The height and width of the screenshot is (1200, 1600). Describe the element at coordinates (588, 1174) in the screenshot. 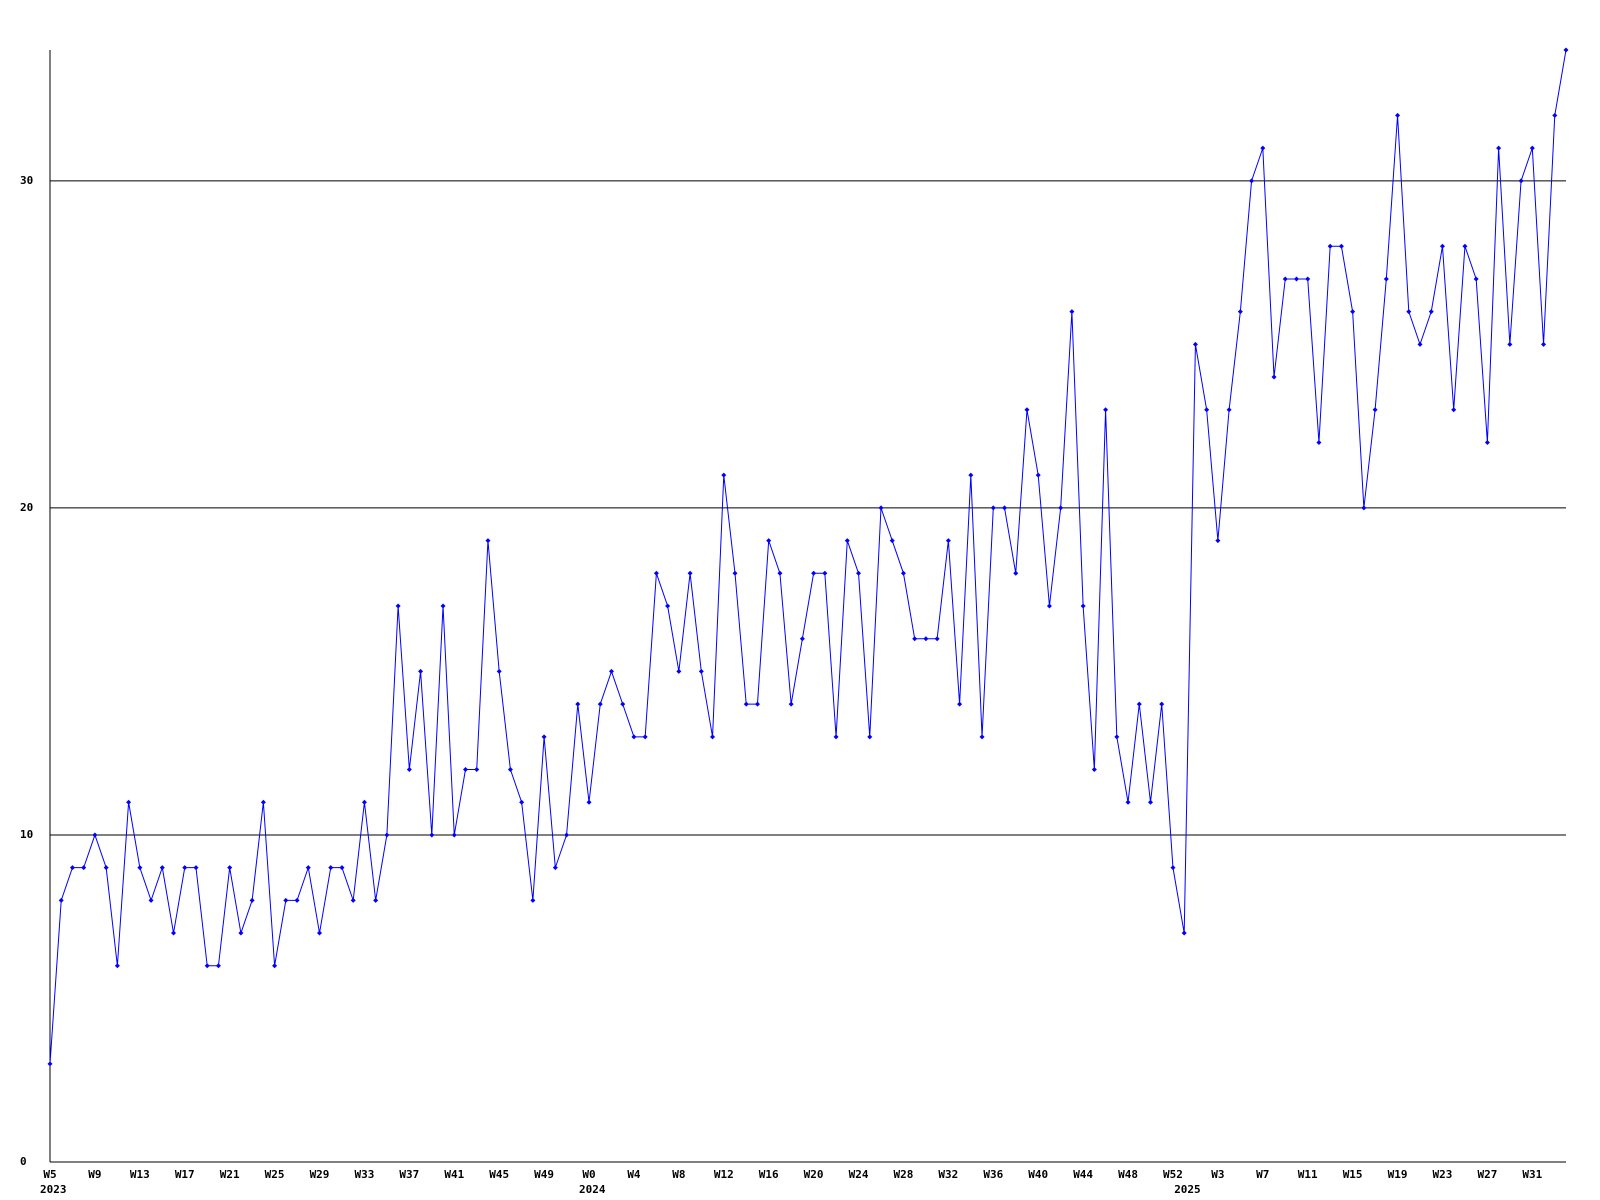

I see `x-tick-label: W0` at that location.